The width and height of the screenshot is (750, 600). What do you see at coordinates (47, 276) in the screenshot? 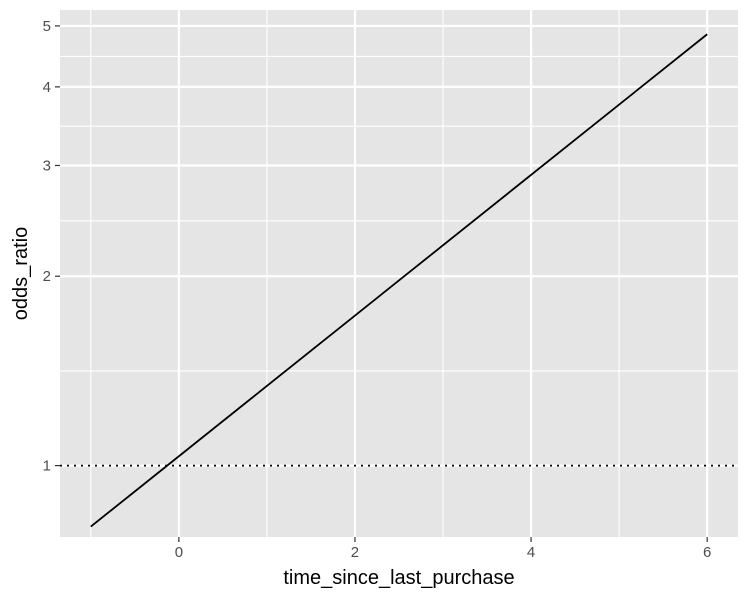
I see `y-tick-label: 2` at bounding box center [47, 276].